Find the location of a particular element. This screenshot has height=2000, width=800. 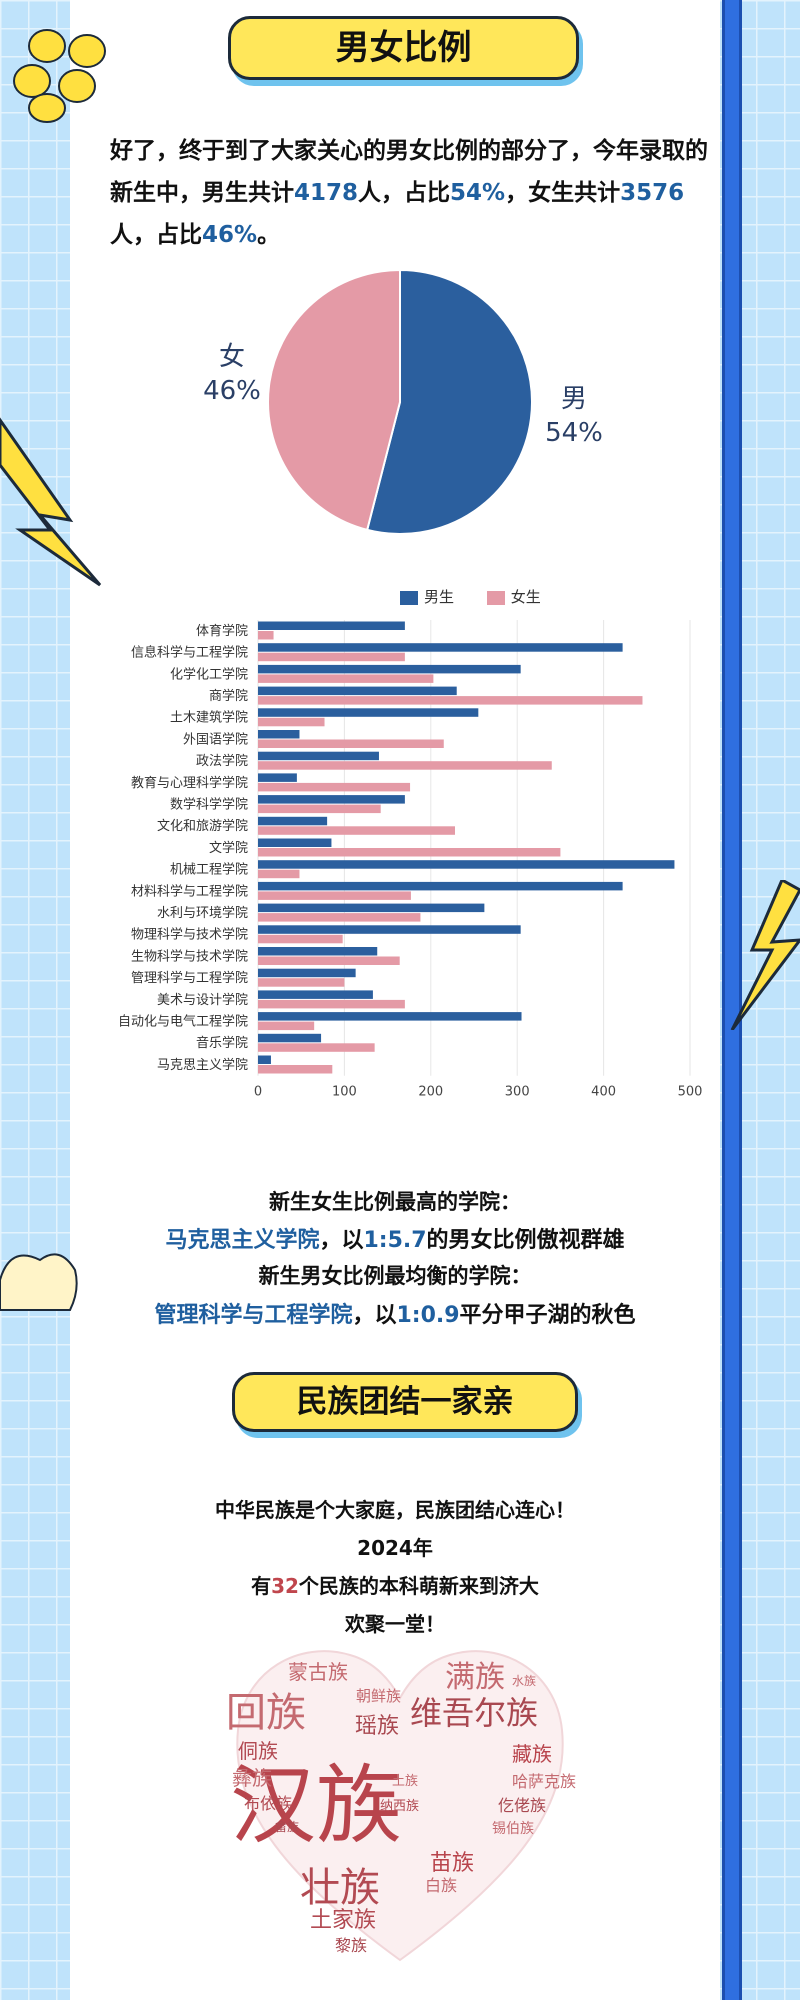

gender-pie-chart is located at coordinates (400, 401).